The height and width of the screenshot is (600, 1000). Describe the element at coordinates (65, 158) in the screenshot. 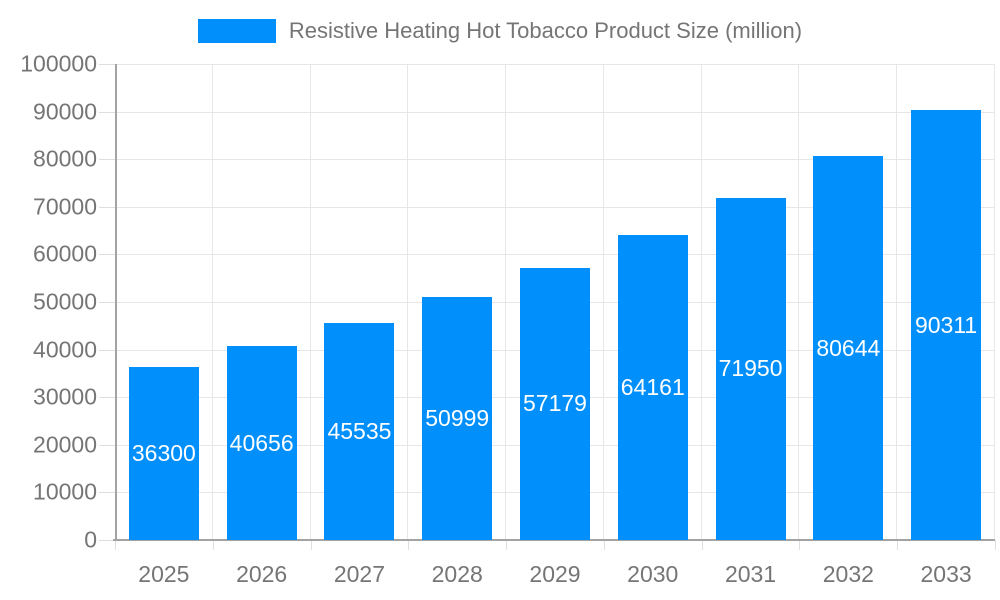

I see `y-tick-label: 80000` at that location.